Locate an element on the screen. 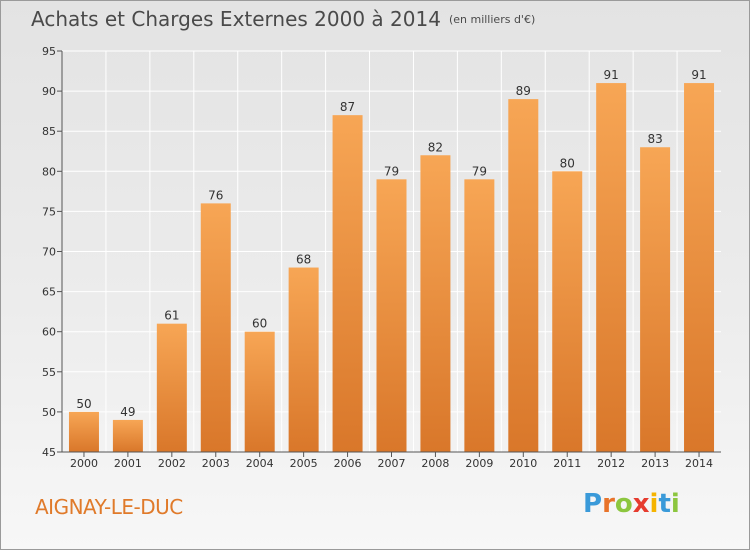  logo-letter: r is located at coordinates (608, 504).